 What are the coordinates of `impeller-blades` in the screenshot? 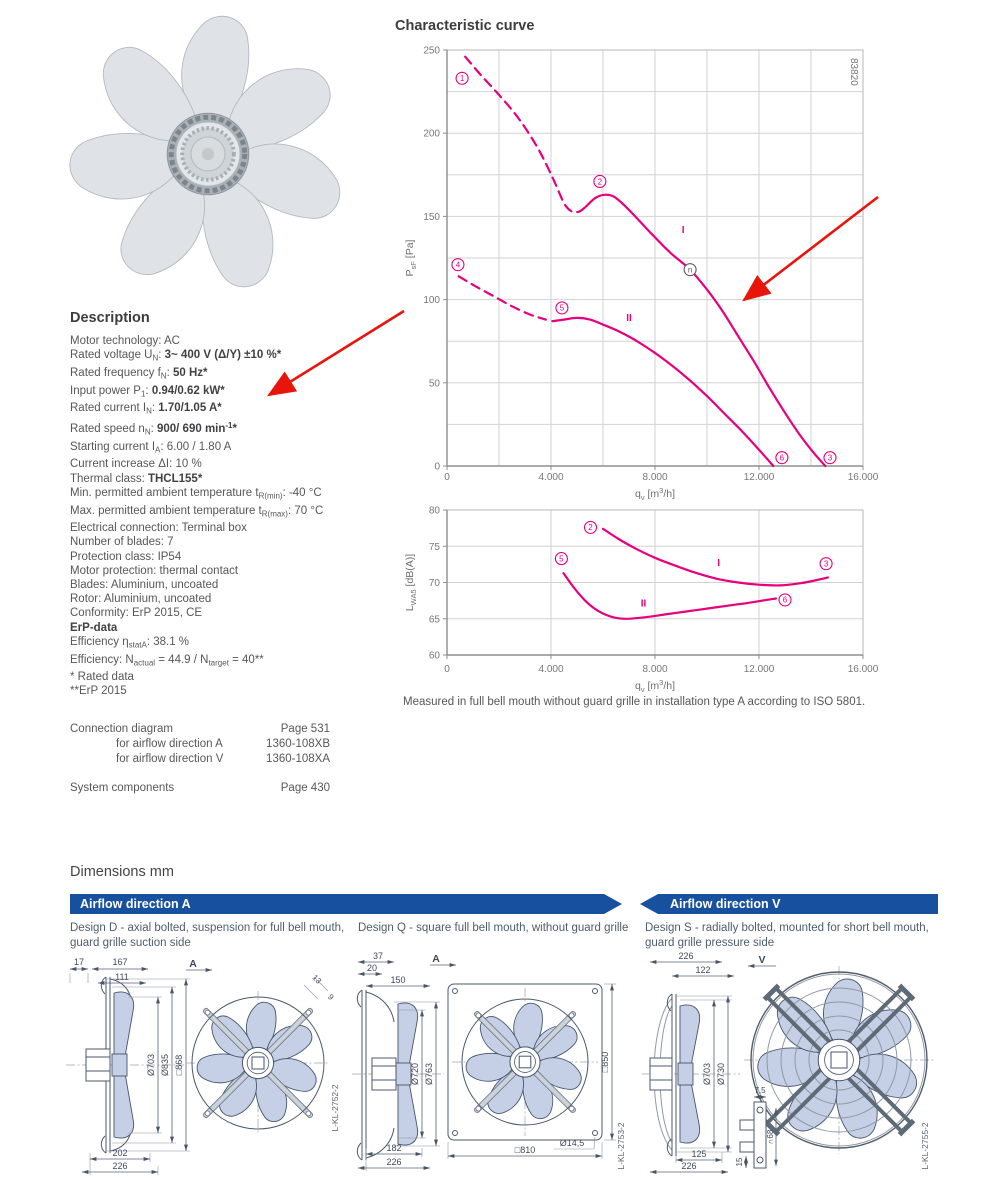 It's located at (205, 151).